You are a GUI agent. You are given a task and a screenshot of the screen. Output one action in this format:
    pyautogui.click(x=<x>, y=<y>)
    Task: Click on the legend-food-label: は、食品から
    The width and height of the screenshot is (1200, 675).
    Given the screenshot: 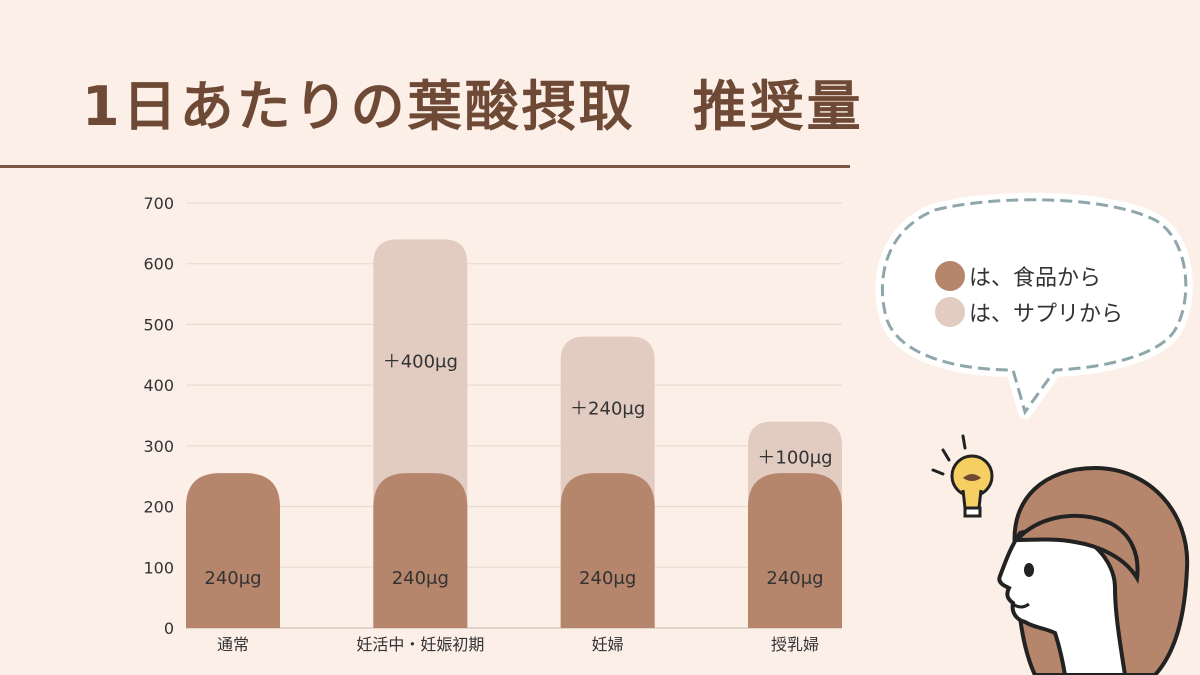 What is the action you would take?
    pyautogui.click(x=1035, y=278)
    